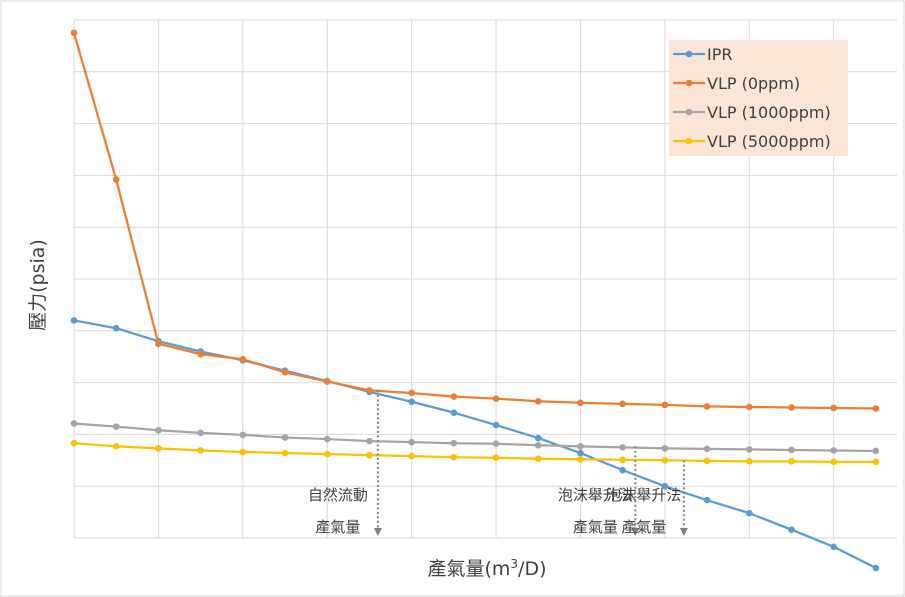 The height and width of the screenshot is (597, 905). What do you see at coordinates (689, 83) in the screenshot?
I see `legend-swatch-marker-vlp-0ppm` at bounding box center [689, 83].